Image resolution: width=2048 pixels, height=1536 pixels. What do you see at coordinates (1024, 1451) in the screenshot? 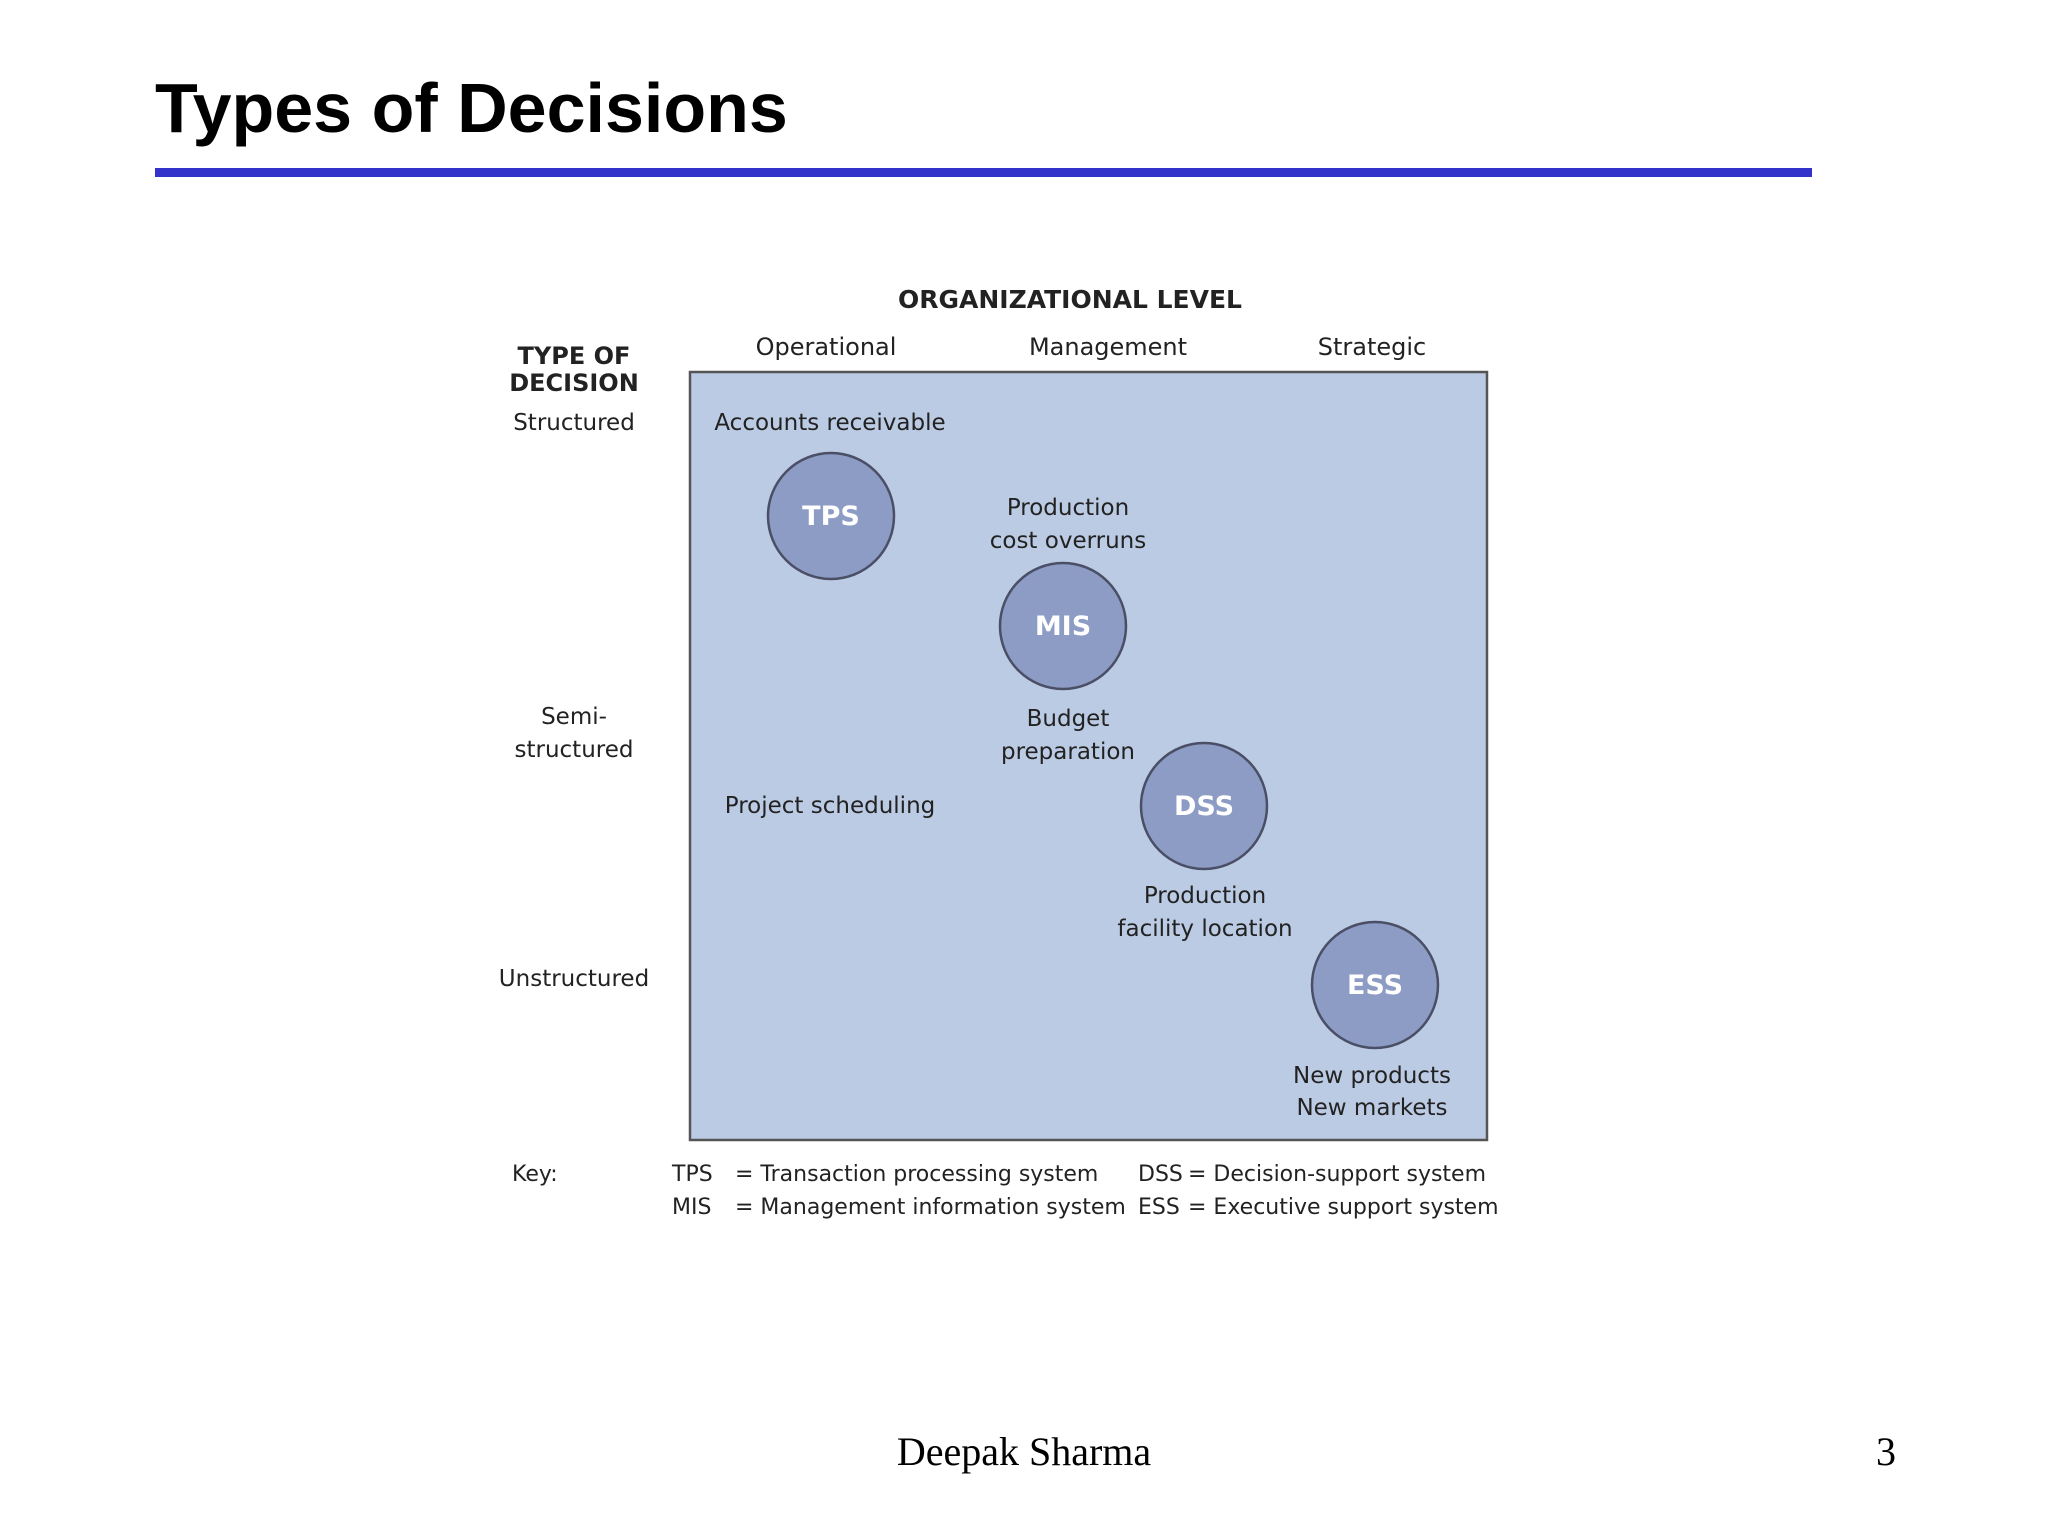
I see `footer-author: Deepak Sharma` at bounding box center [1024, 1451].